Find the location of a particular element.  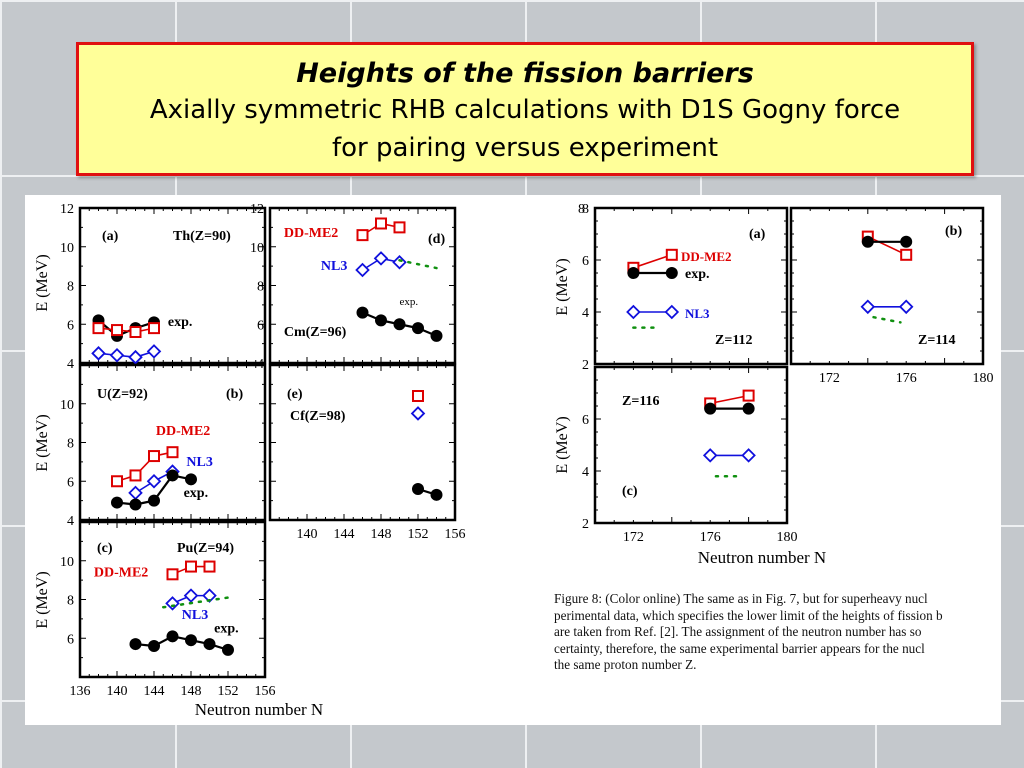

panel-tag: (b) is located at coordinates (953, 231).